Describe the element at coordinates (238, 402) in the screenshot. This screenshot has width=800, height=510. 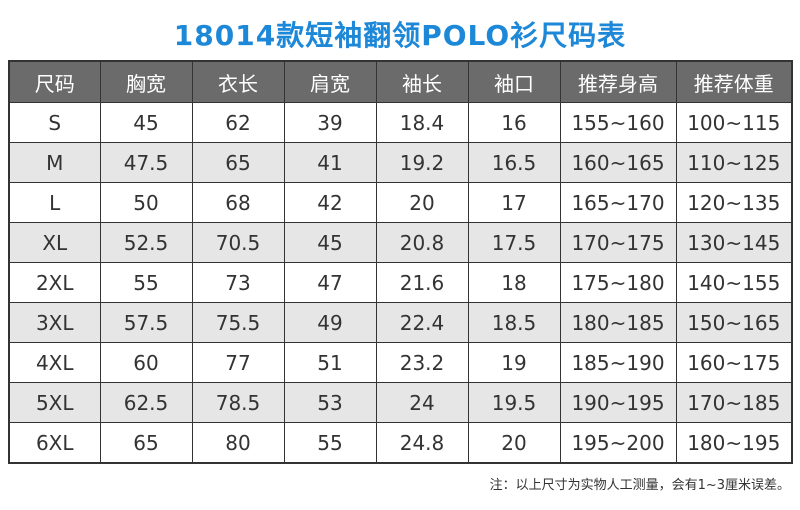
I see `cell-length: 78.5` at that location.